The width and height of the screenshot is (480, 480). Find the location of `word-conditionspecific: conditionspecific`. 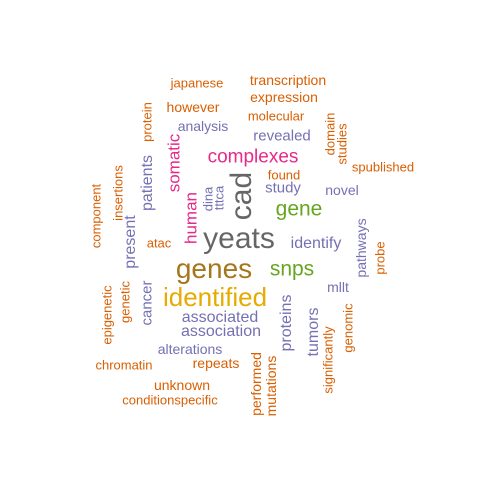

word-conditionspecific: conditionspecific is located at coordinates (170, 400).